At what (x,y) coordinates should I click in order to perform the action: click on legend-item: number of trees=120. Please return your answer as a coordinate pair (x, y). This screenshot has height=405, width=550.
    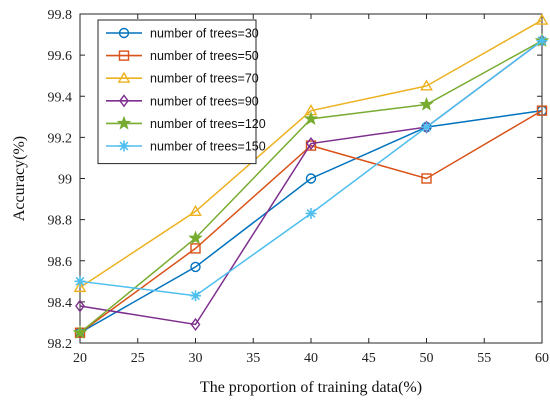
    Looking at the image, I should click on (186, 123).